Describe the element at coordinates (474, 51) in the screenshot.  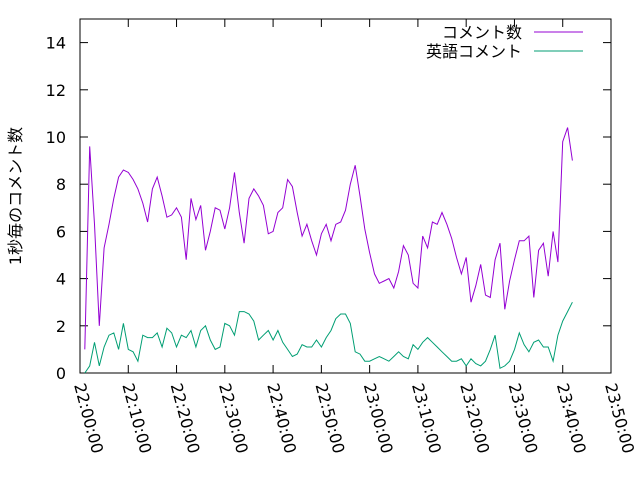
I see `legend-label-1: 英語コメント` at that location.